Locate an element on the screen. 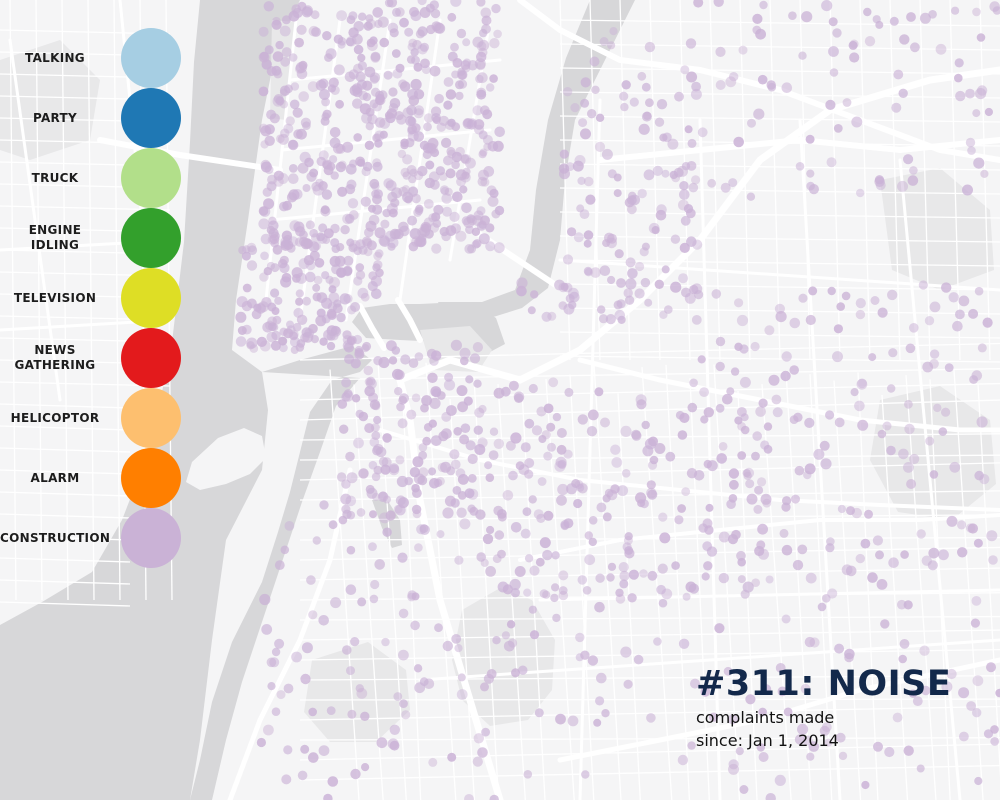 This screenshot has height=800, width=1000. legend-item: TALKING is located at coordinates (100, 58).